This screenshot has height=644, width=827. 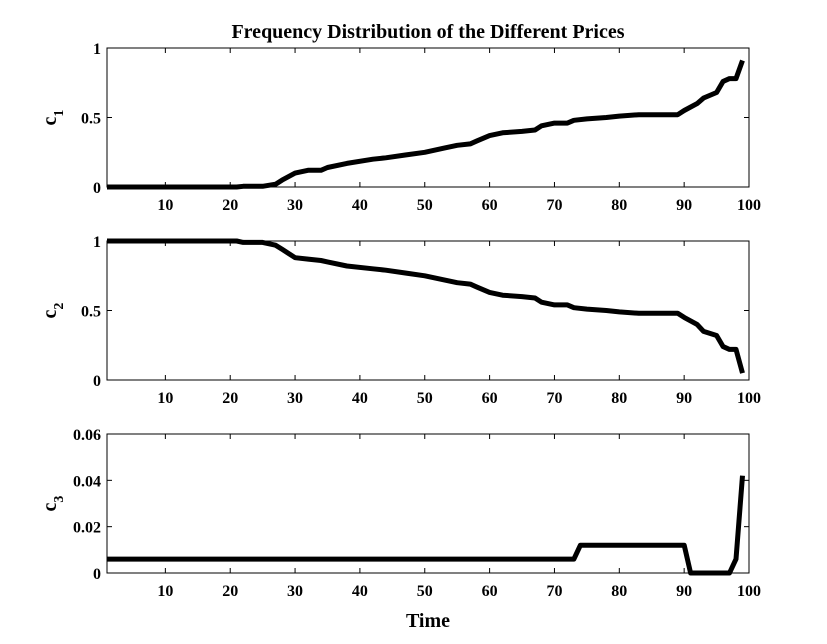 What do you see at coordinates (87, 528) in the screenshot?
I see `y-tick-label: 0.02` at bounding box center [87, 528].